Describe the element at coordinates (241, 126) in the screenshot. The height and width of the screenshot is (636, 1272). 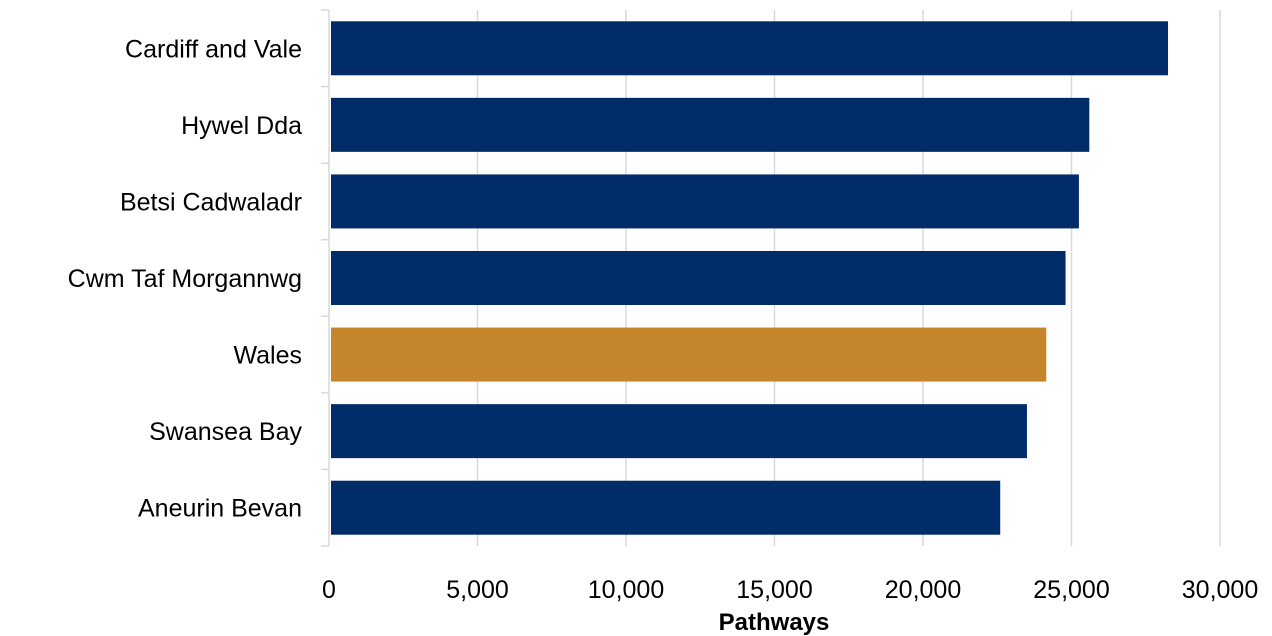
I see `y-category-label: Hywel Dda` at that location.